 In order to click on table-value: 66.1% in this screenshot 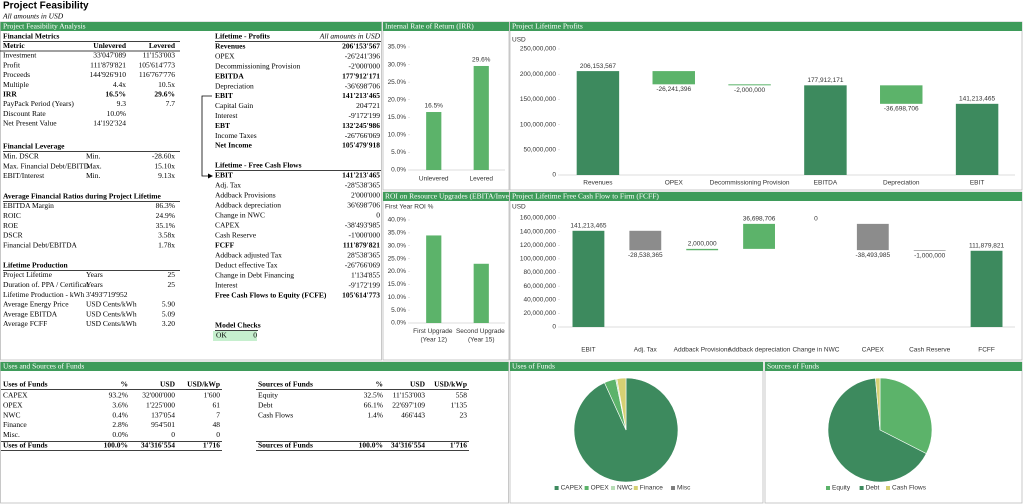, I will do `click(373, 405)`.